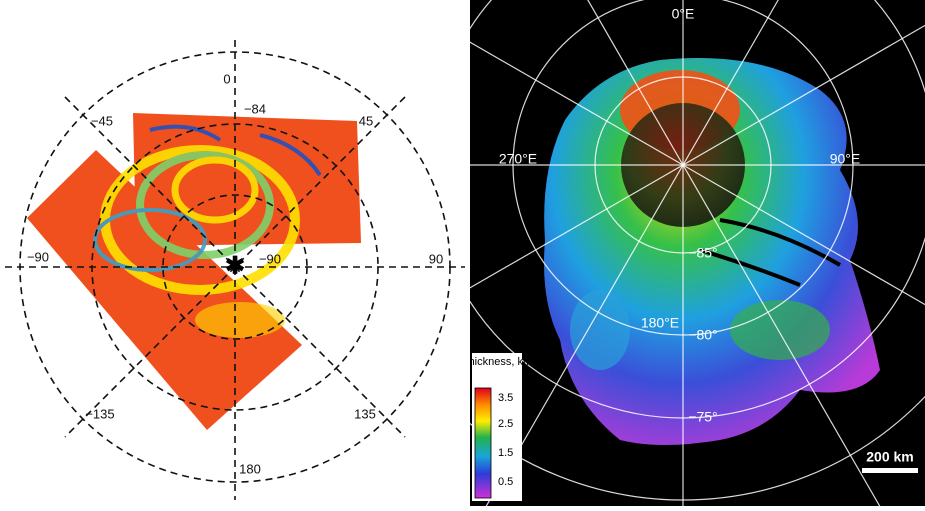 This screenshot has height=511, width=925. Describe the element at coordinates (497, 362) in the screenshot. I see `legend-title: Thickness, km` at that location.